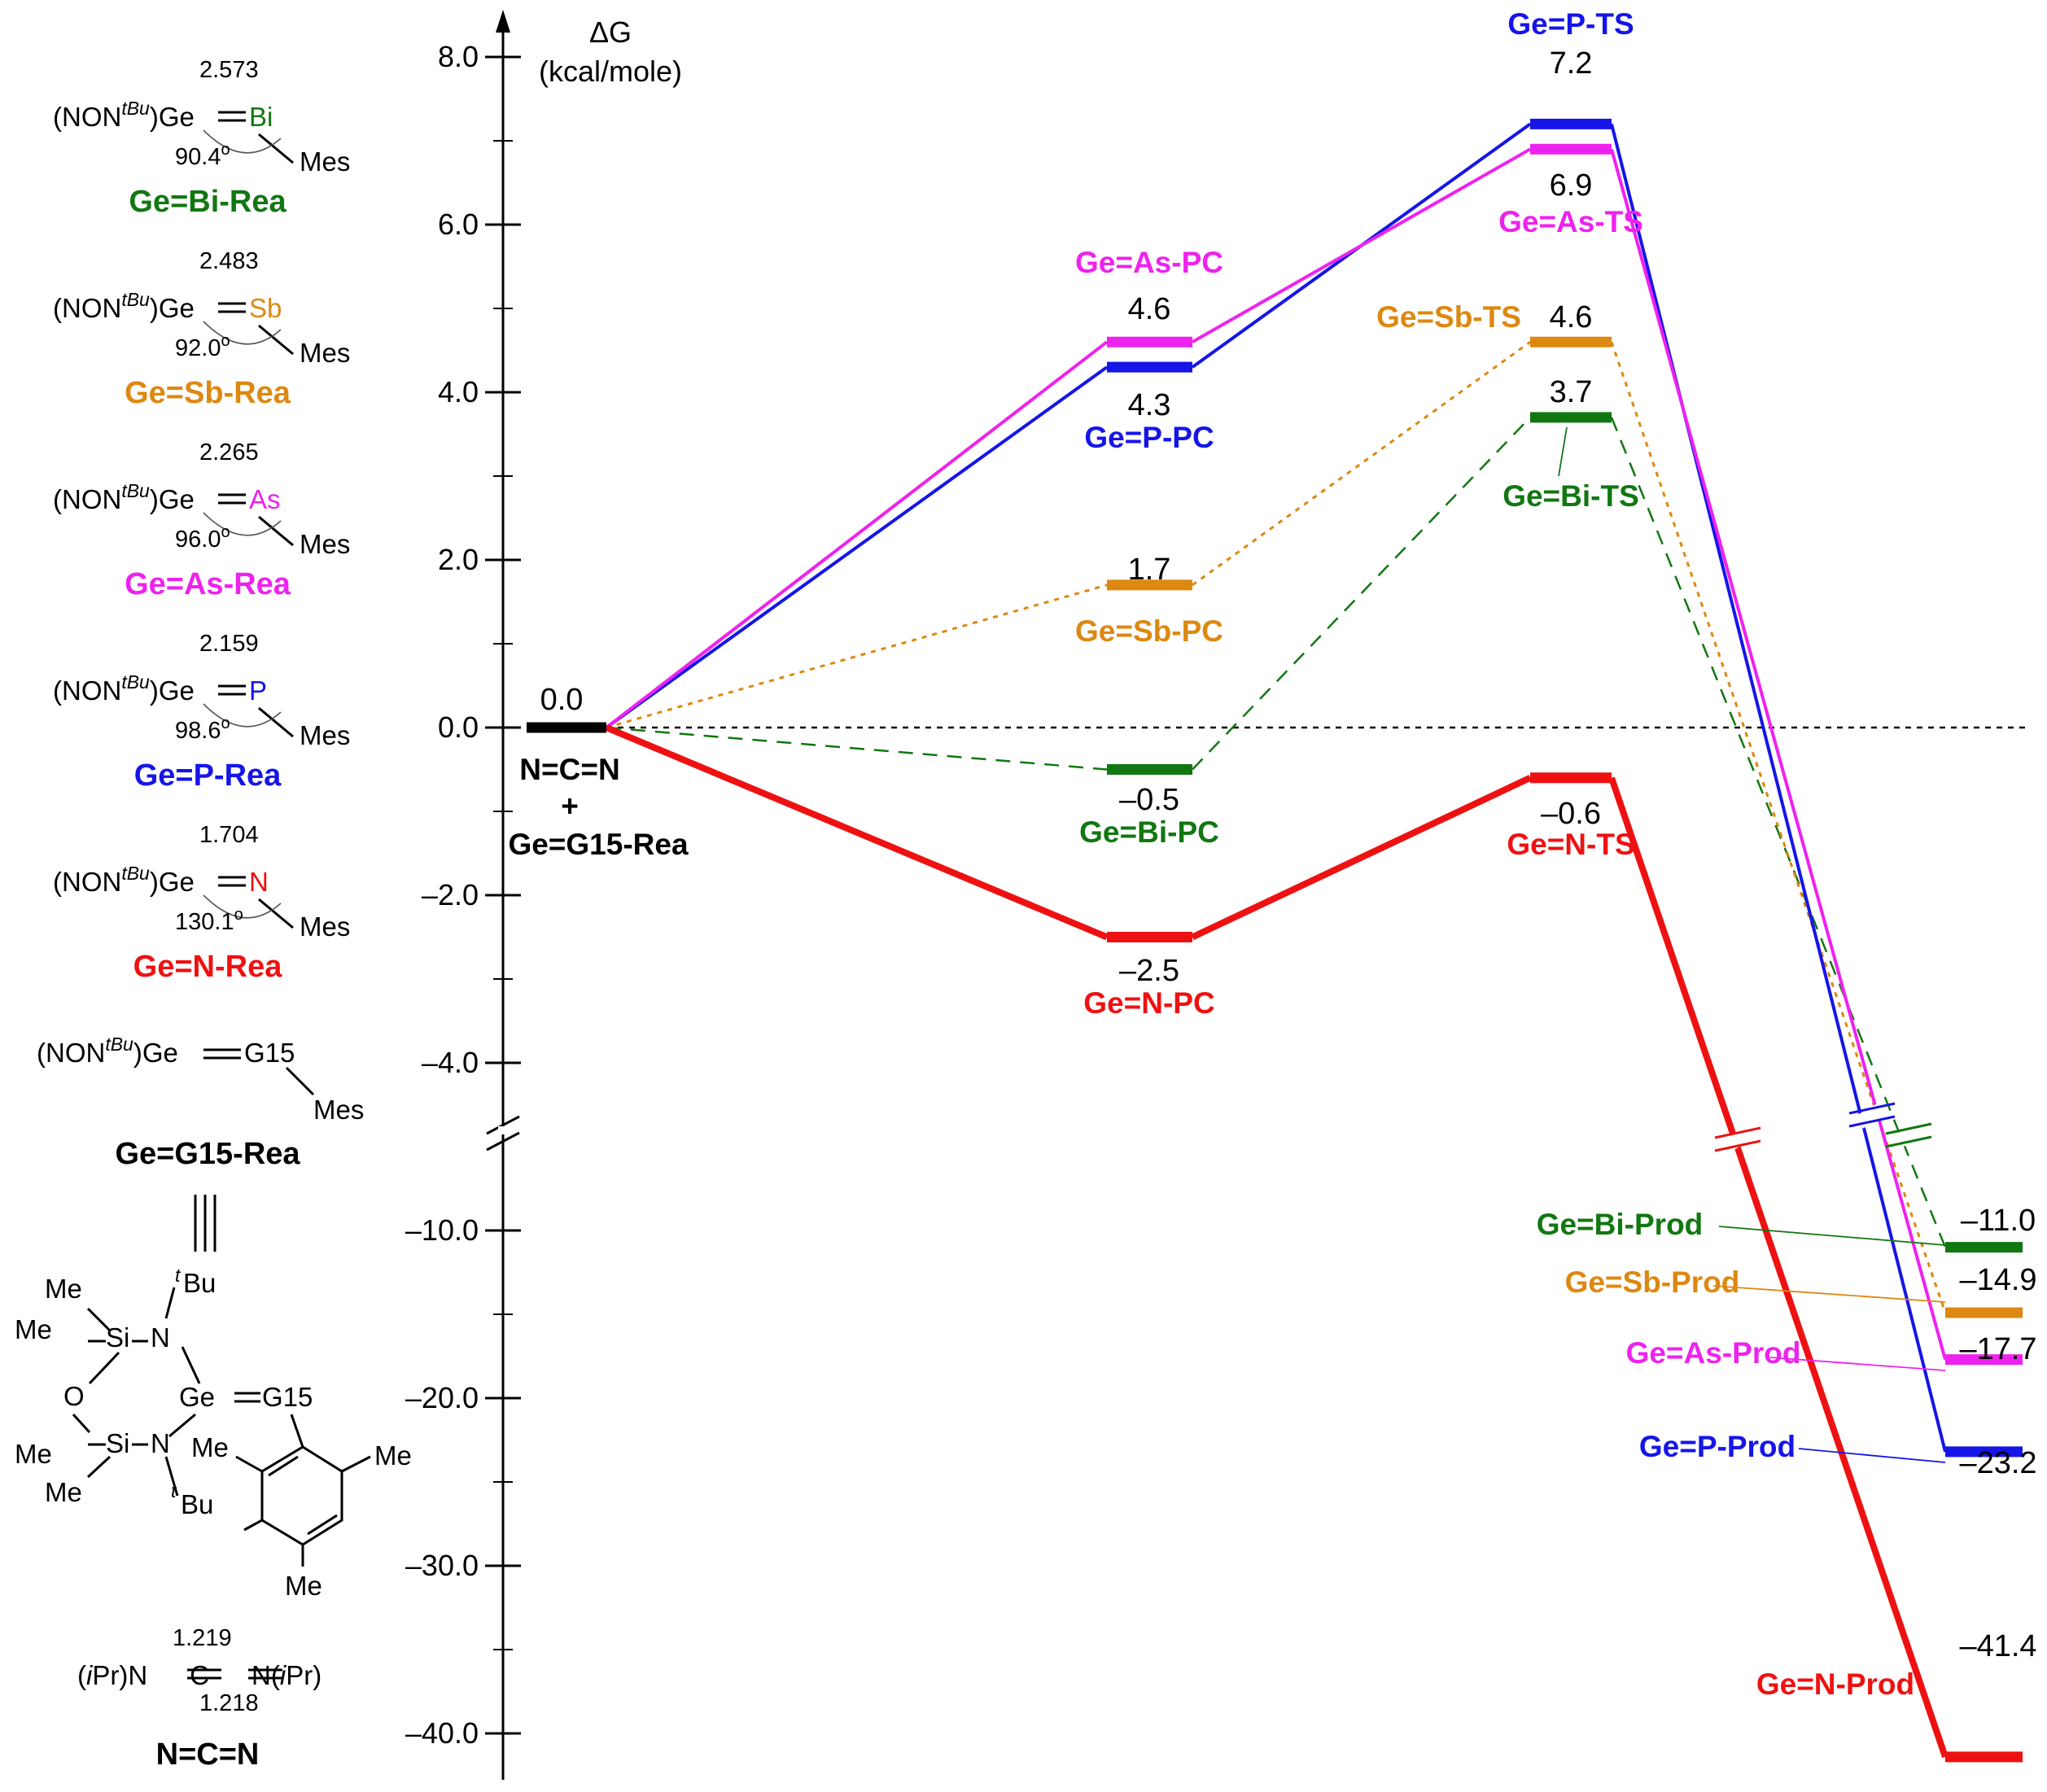 This screenshot has height=1792, width=2047. I want to click on bond-length: 2.159, so click(229, 644).